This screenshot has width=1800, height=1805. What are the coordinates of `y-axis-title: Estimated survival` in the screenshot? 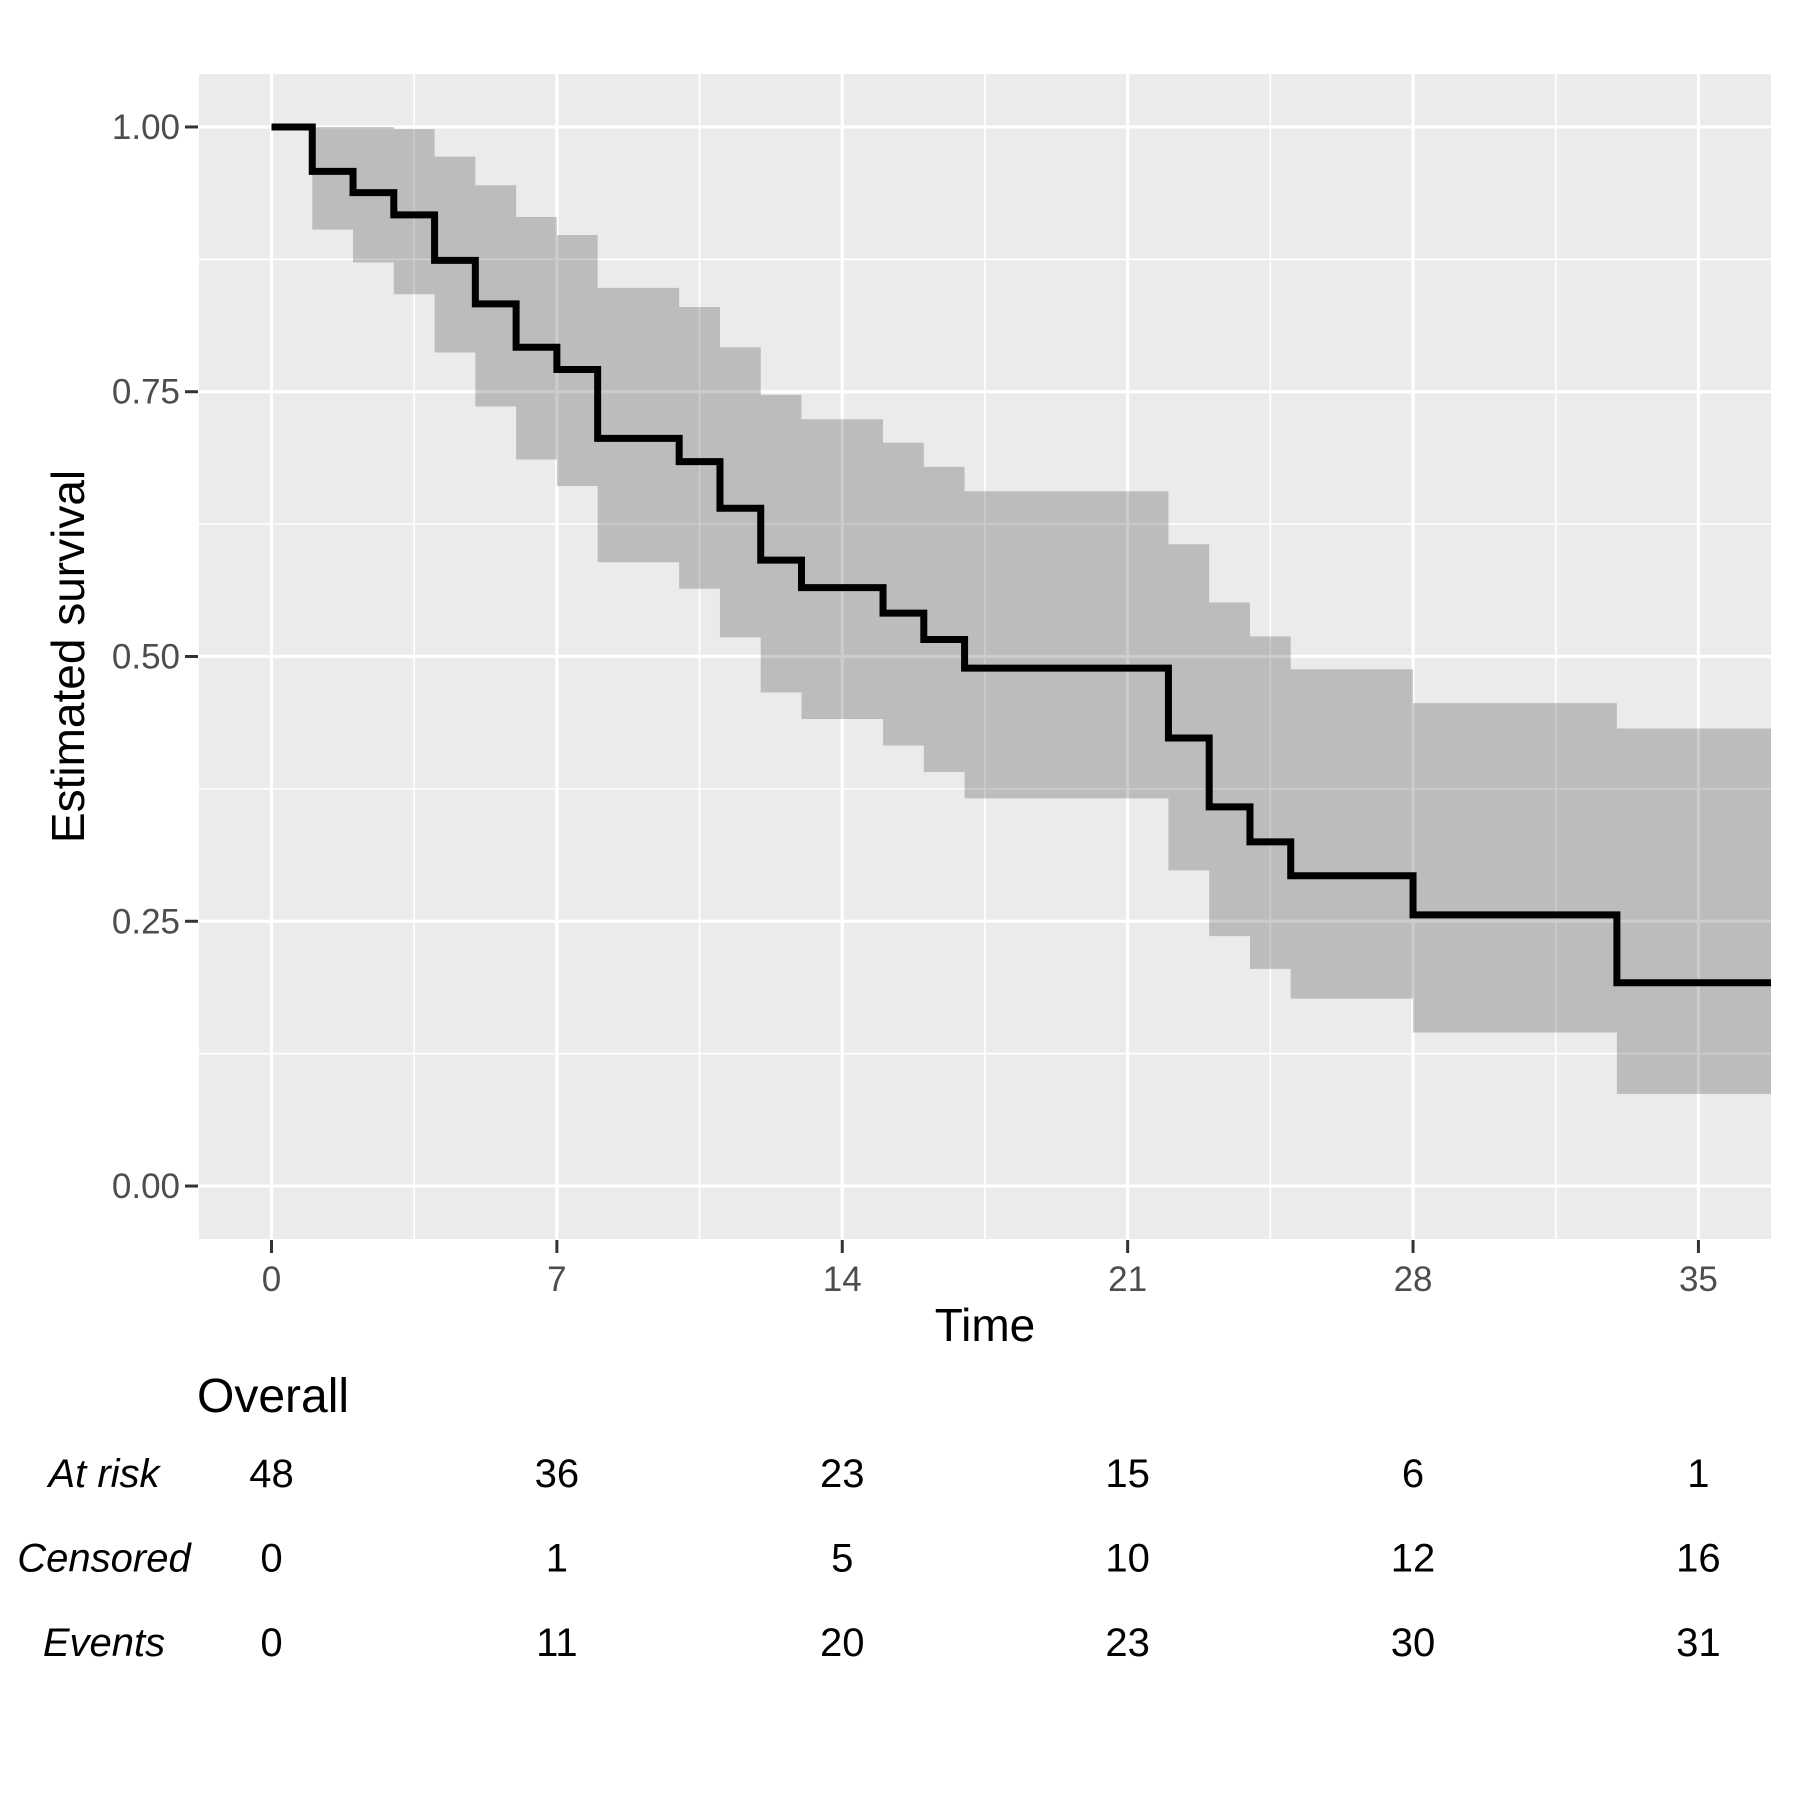 It's located at (68, 656).